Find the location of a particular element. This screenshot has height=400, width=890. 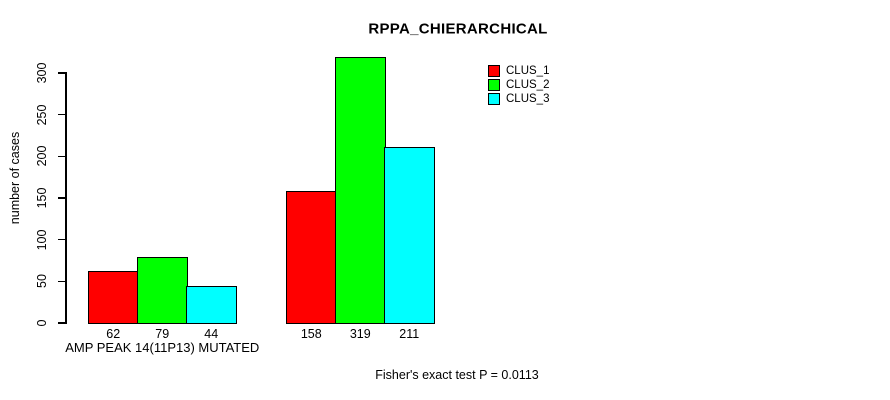

bar-value-label: 44 is located at coordinates (211, 334).